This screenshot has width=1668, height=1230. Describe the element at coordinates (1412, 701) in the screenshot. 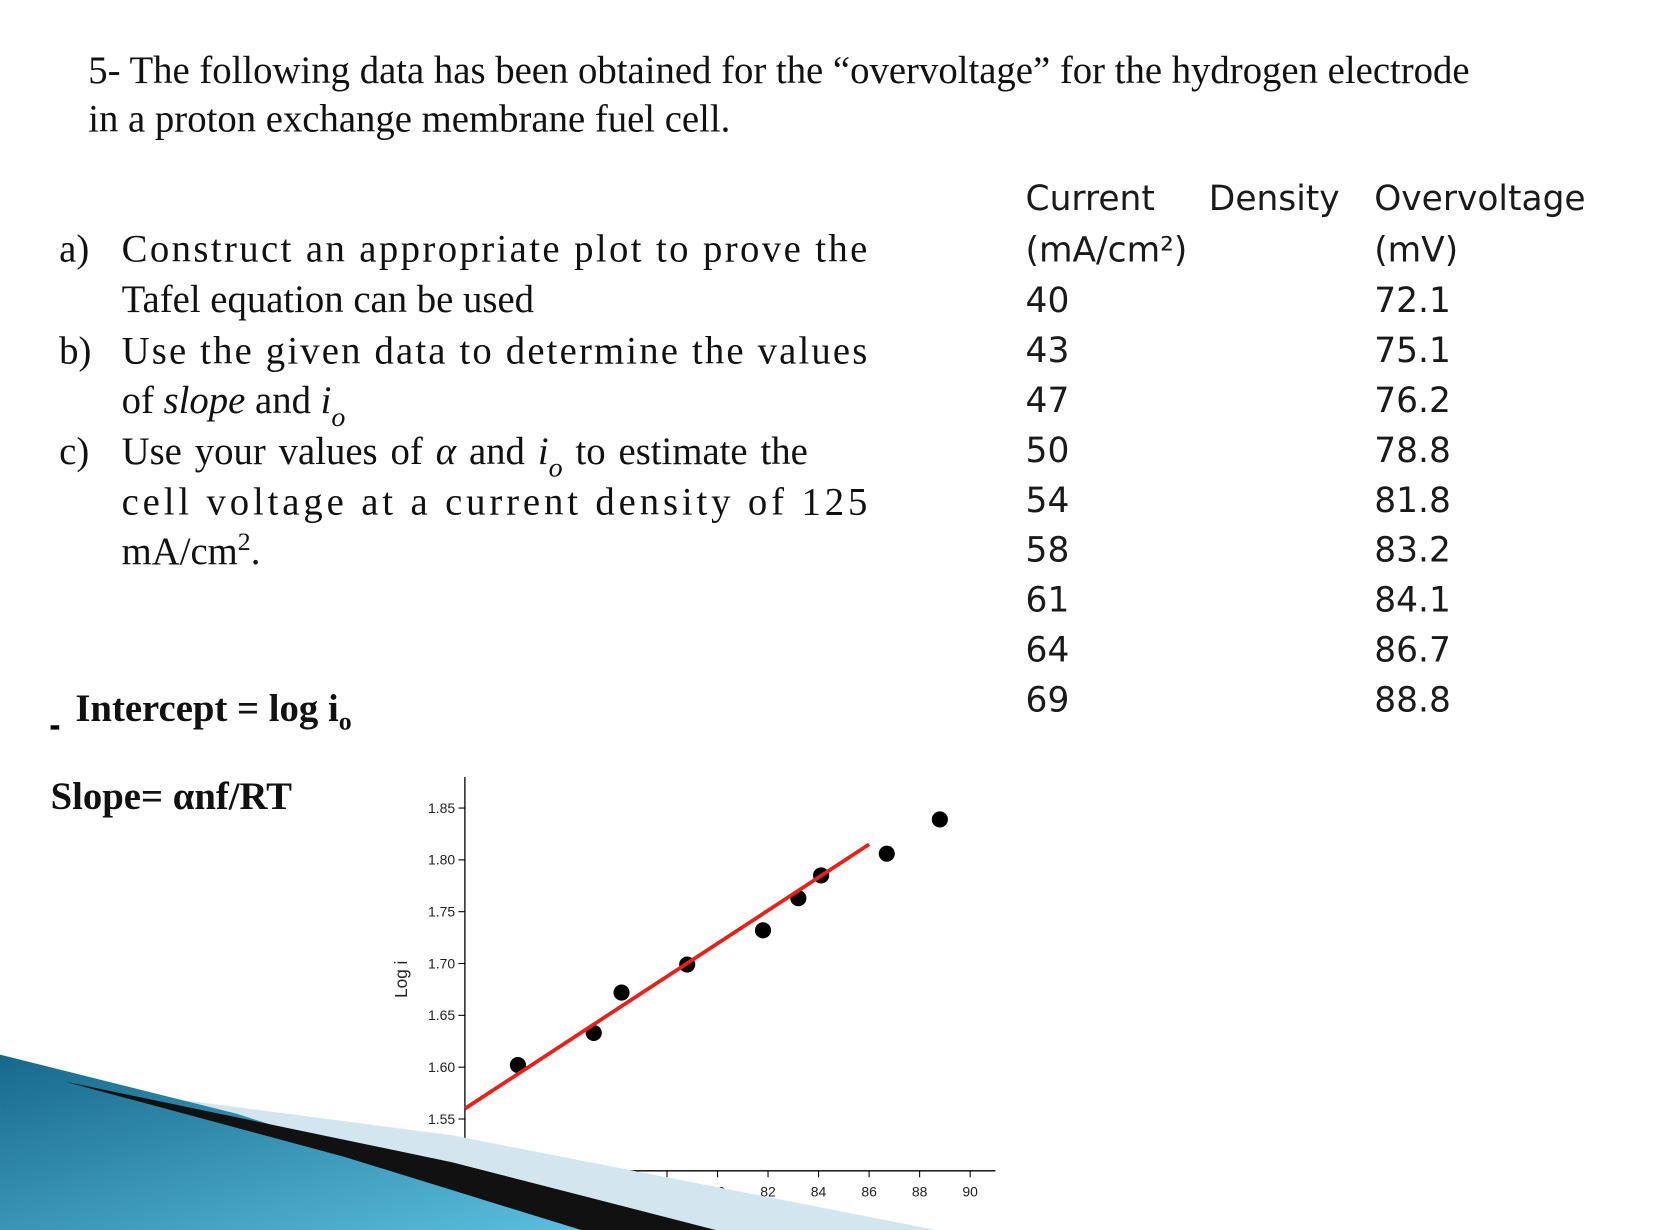

I see `table-cell: 88.8` at that location.